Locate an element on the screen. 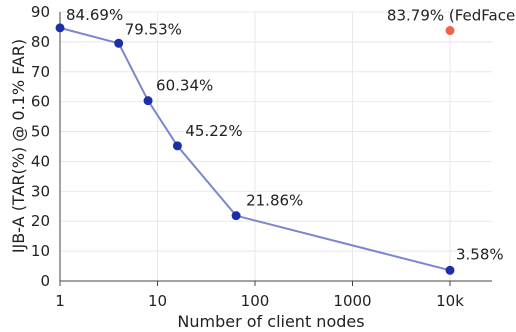 This screenshot has width=516, height=332. data-label: 60.34% is located at coordinates (184, 86).